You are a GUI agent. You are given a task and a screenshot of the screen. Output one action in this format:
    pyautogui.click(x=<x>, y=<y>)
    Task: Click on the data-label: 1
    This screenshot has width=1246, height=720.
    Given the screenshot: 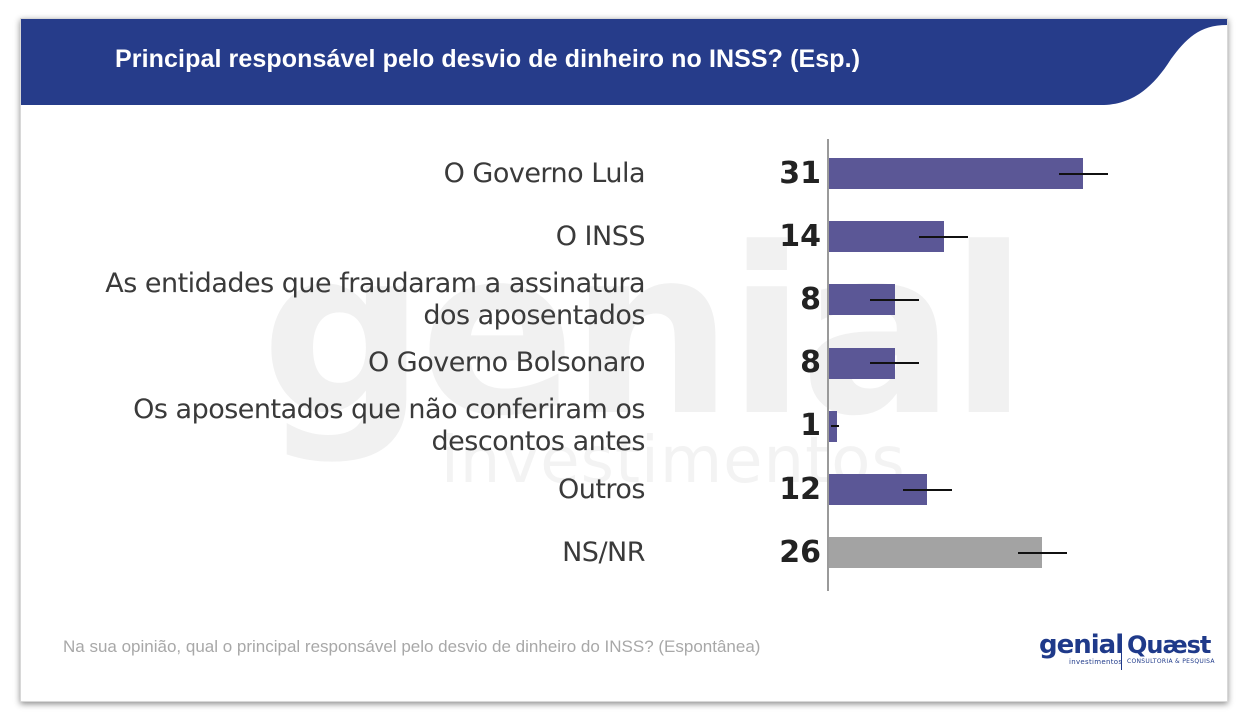 What is the action you would take?
    pyautogui.click(x=810, y=426)
    